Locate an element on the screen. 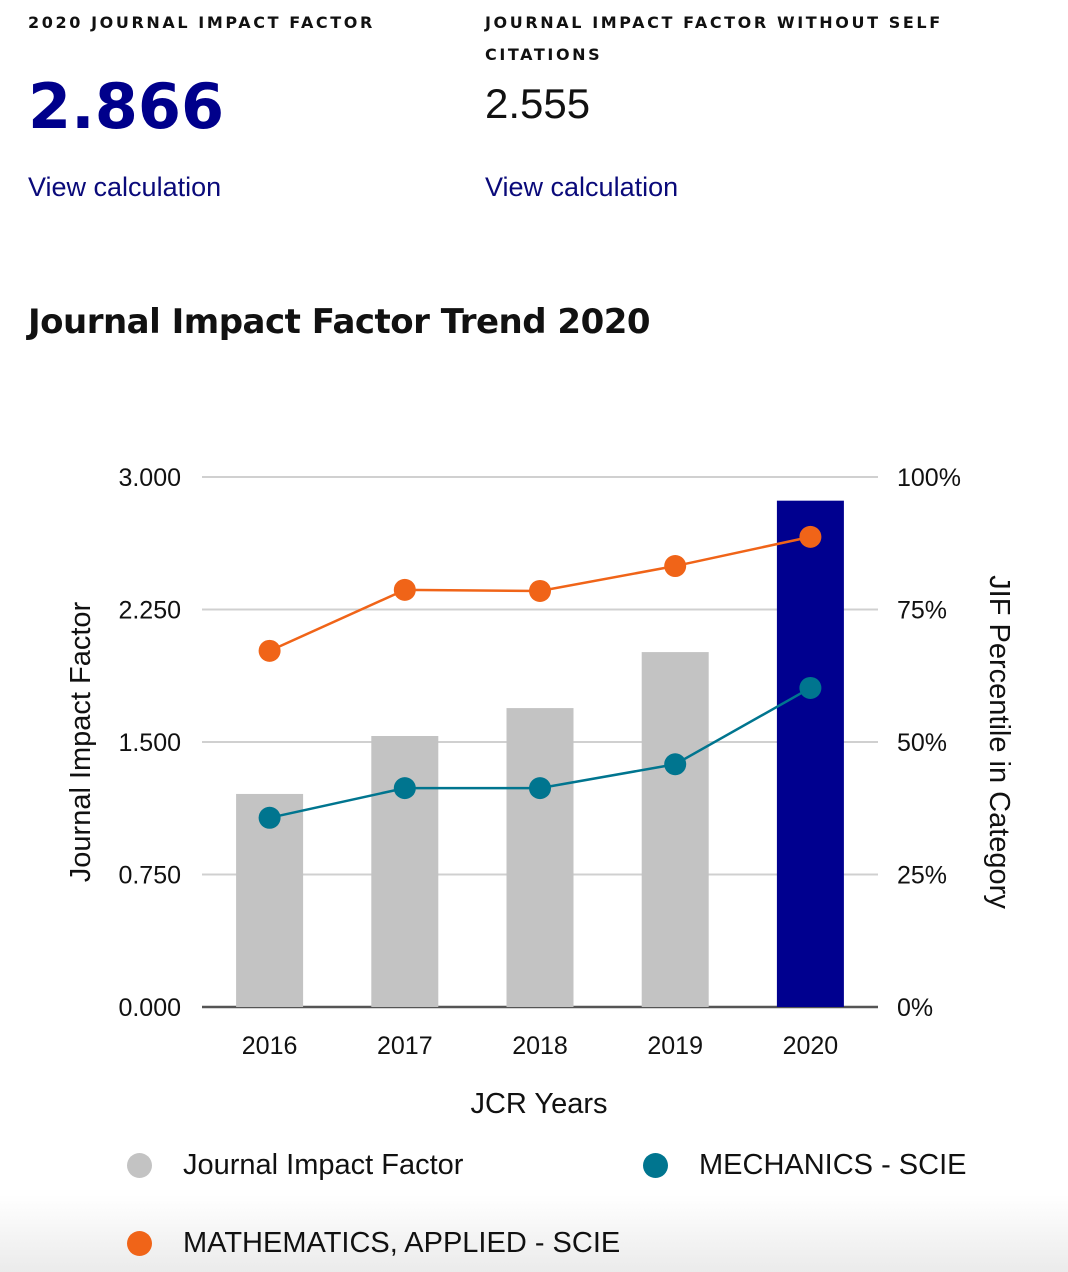  y-tick-label: 1.500 is located at coordinates (149, 743).